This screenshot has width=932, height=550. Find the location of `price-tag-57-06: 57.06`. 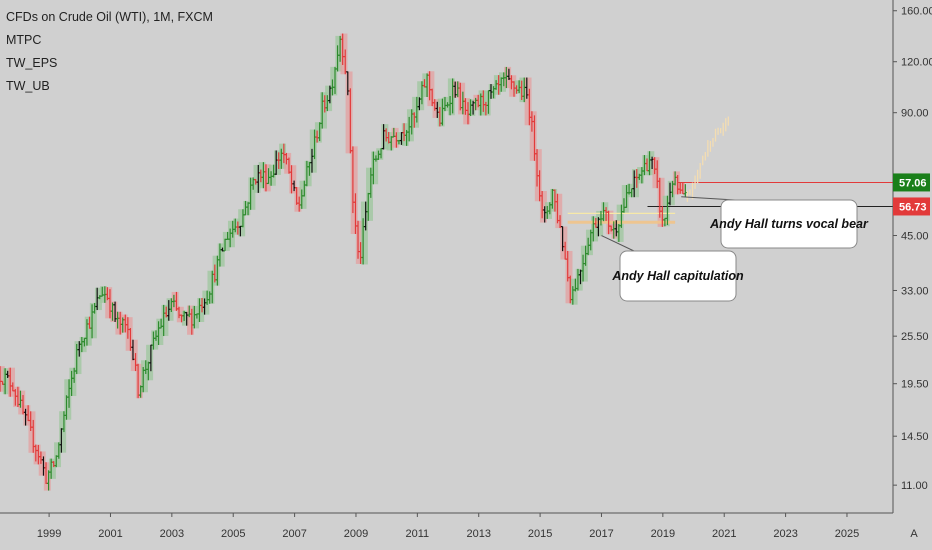

price-tag-57-06: 57.06 is located at coordinates (911, 182).